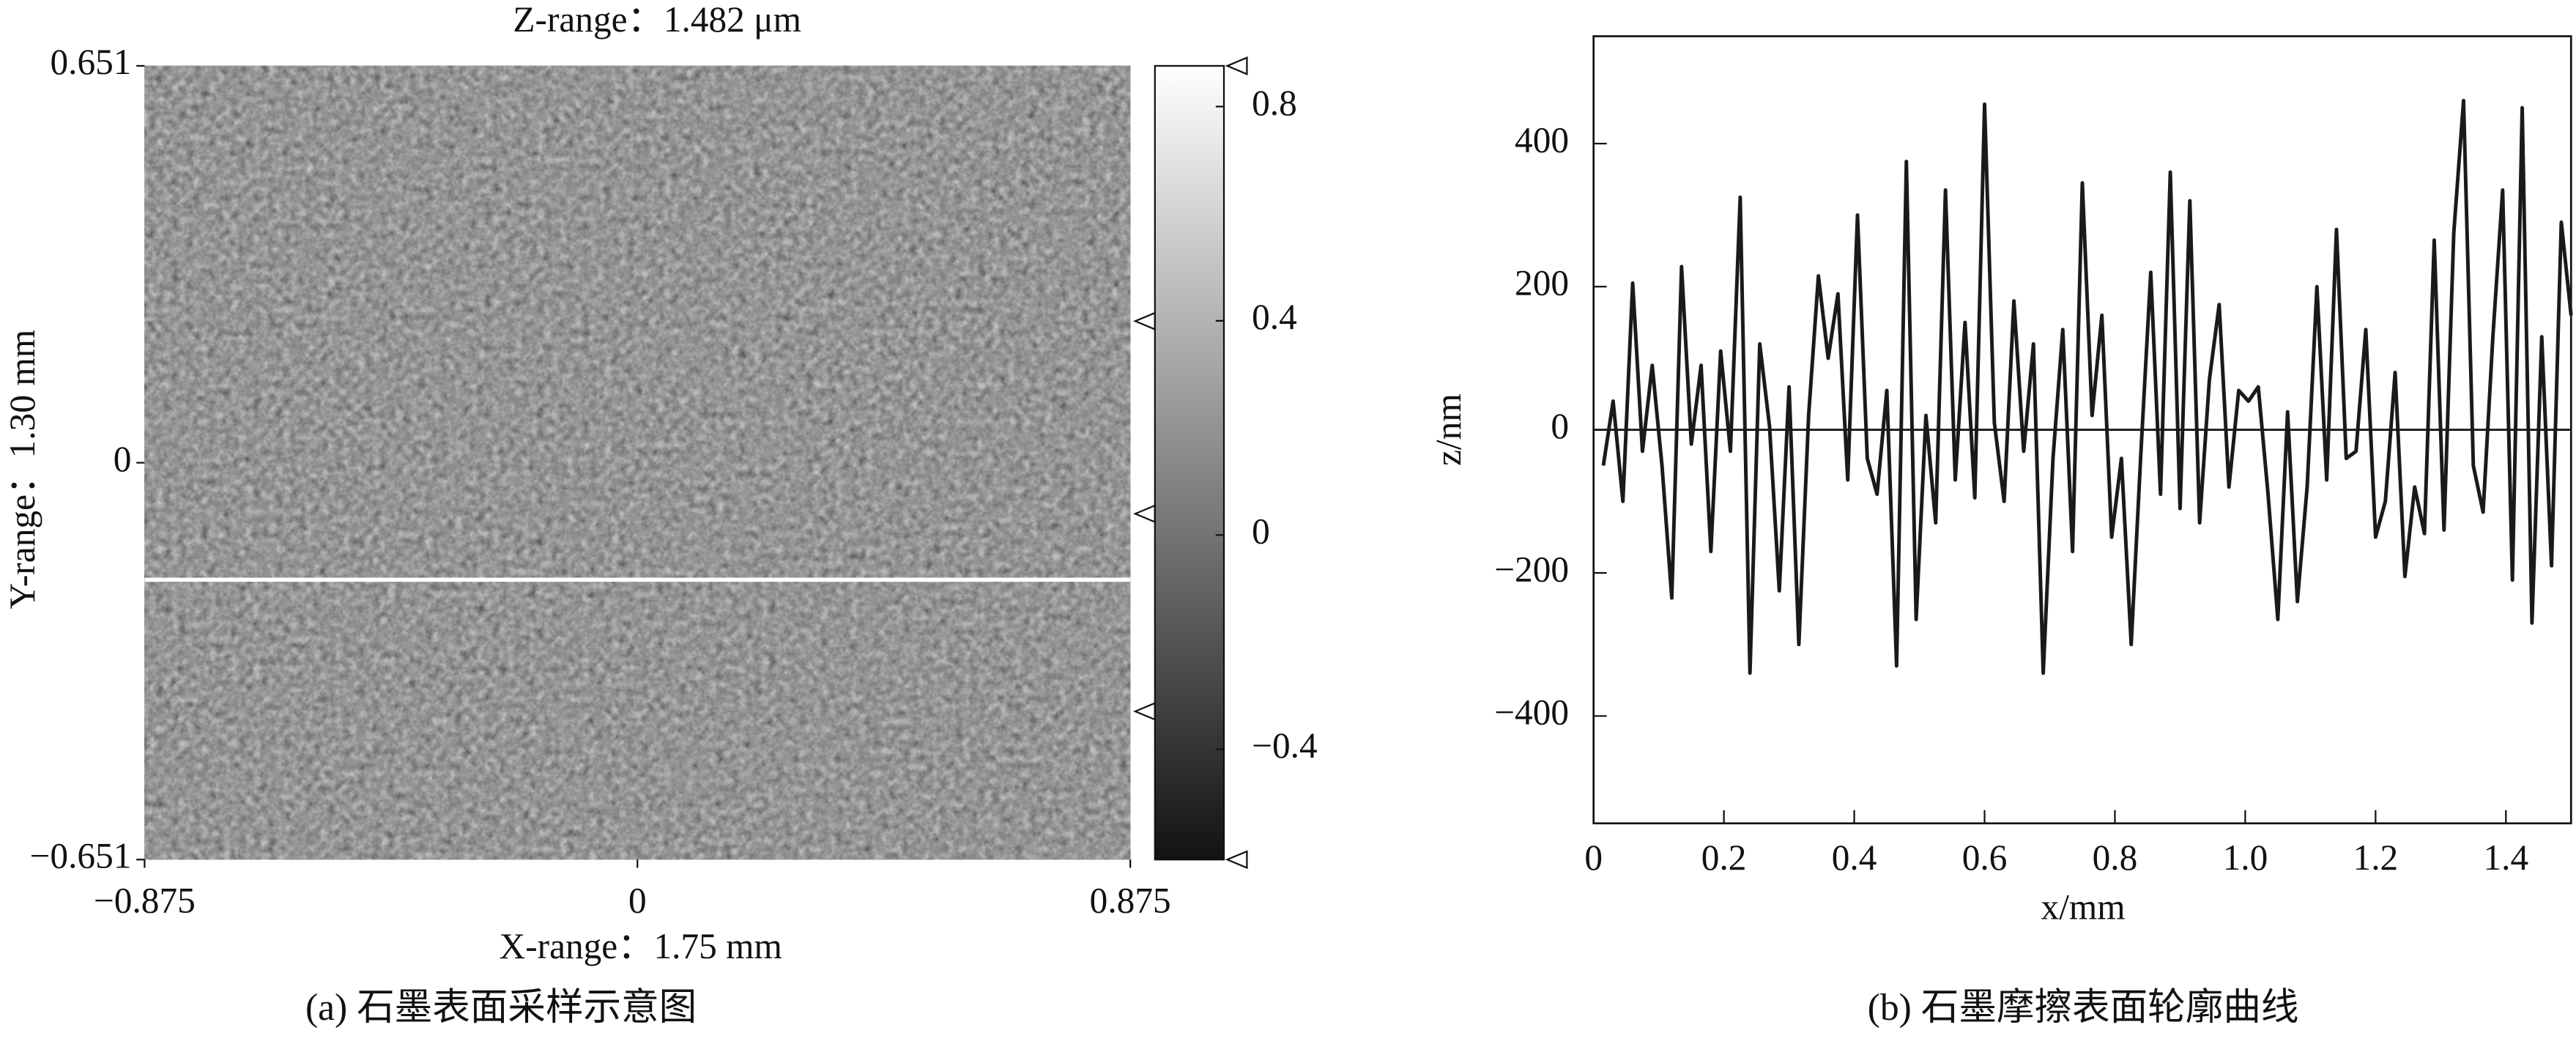  I want to click on y-tick-label: −200, so click(1531, 569).